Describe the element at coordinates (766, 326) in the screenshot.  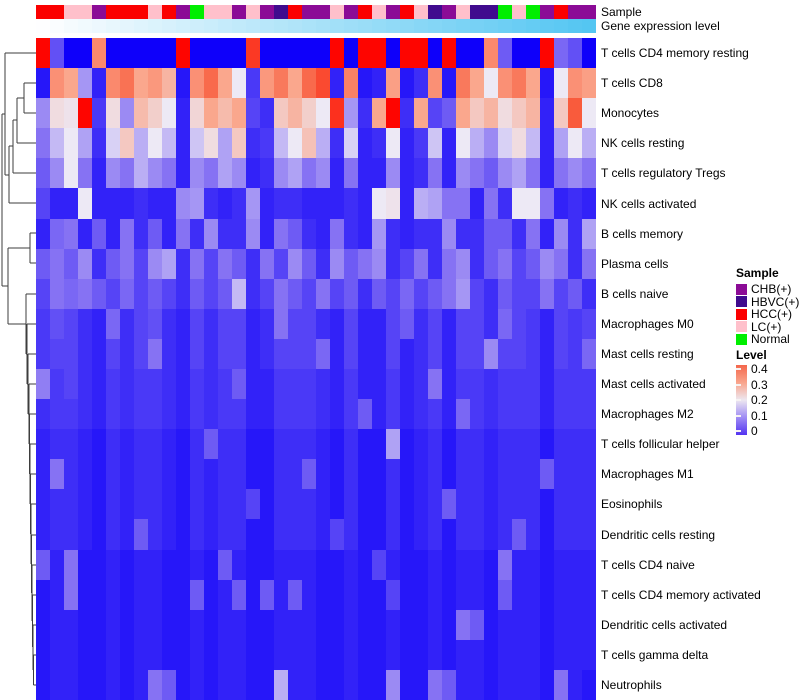
I see `legend-item-label: LC(+)` at that location.